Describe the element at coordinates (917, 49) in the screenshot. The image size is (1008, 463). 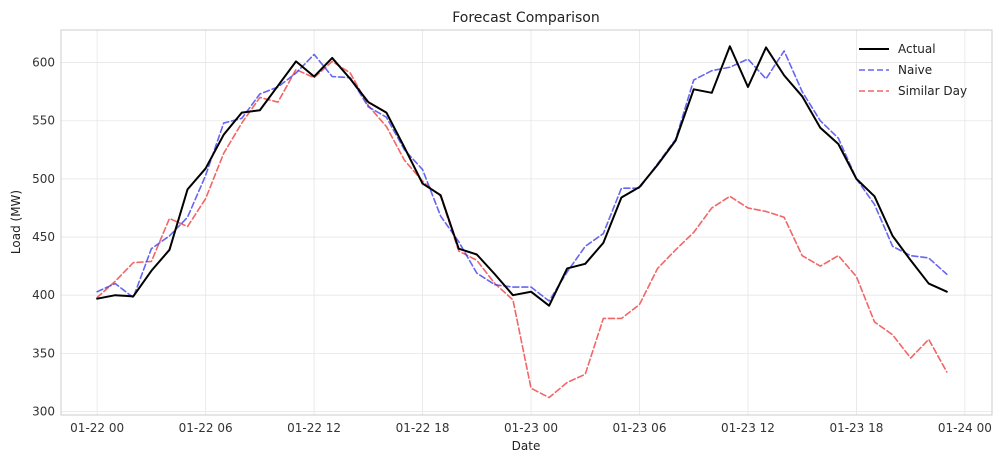
I see `legend-label: Actual` at that location.